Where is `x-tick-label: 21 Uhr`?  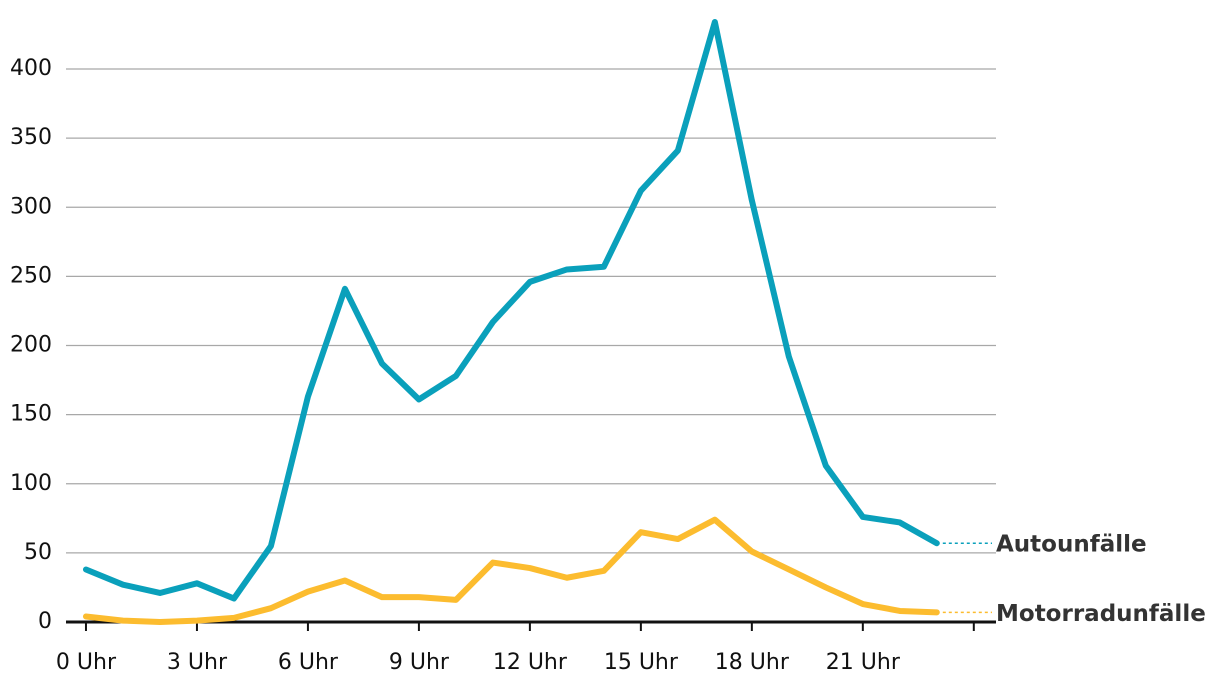 x-tick-label: 21 Uhr is located at coordinates (863, 662).